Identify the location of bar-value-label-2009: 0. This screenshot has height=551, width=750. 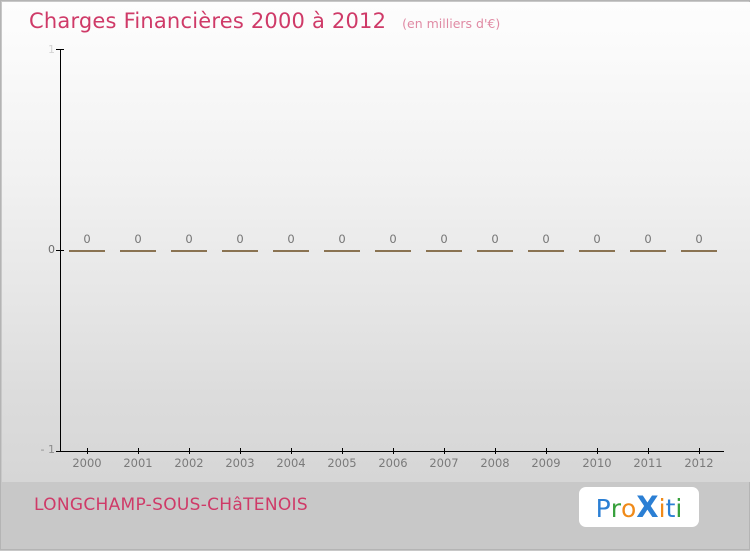
(546, 239).